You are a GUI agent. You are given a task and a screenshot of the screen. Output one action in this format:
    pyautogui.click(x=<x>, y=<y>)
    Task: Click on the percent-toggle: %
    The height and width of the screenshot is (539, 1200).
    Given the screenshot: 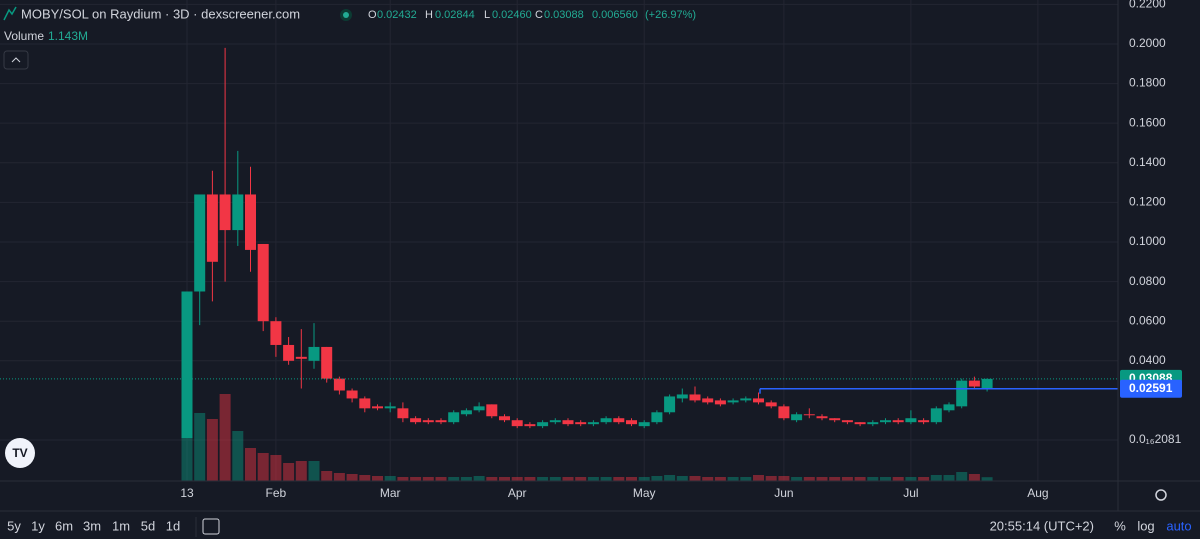 What is the action you would take?
    pyautogui.click(x=1120, y=525)
    